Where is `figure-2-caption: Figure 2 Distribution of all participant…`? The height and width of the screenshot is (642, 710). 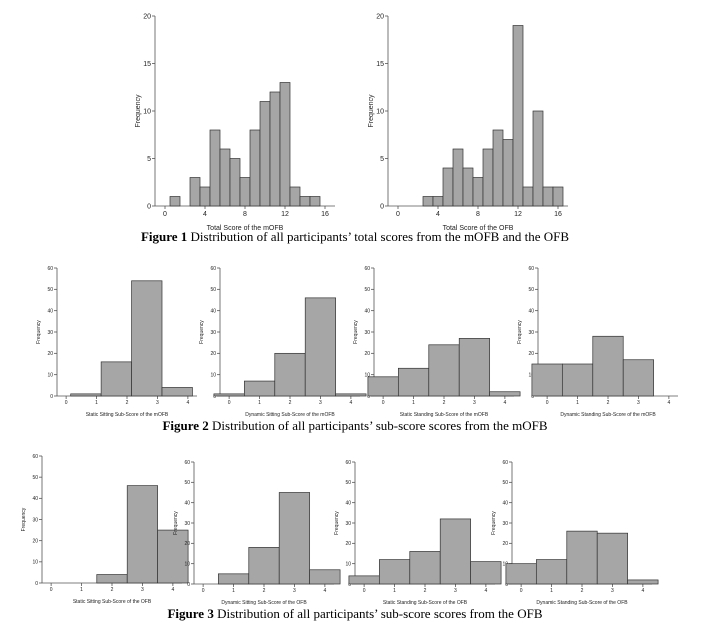
figure-2-caption: Figure 2 Distribution of all participant… is located at coordinates (355, 426).